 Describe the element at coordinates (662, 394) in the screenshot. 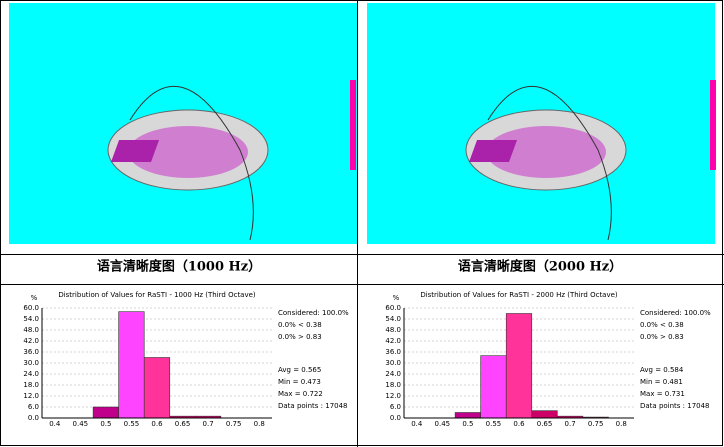

I see `stat-text: Max = 0.731` at that location.